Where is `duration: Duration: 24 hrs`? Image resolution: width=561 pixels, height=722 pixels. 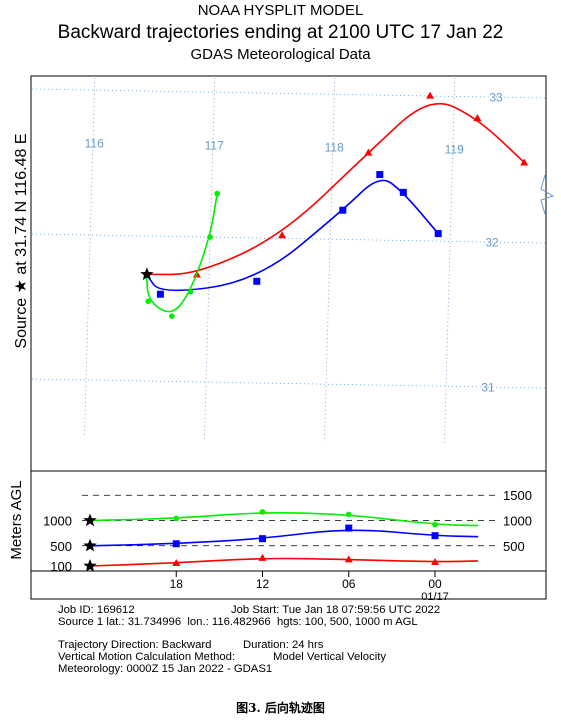 duration: Duration: 24 hrs is located at coordinates (283, 645).